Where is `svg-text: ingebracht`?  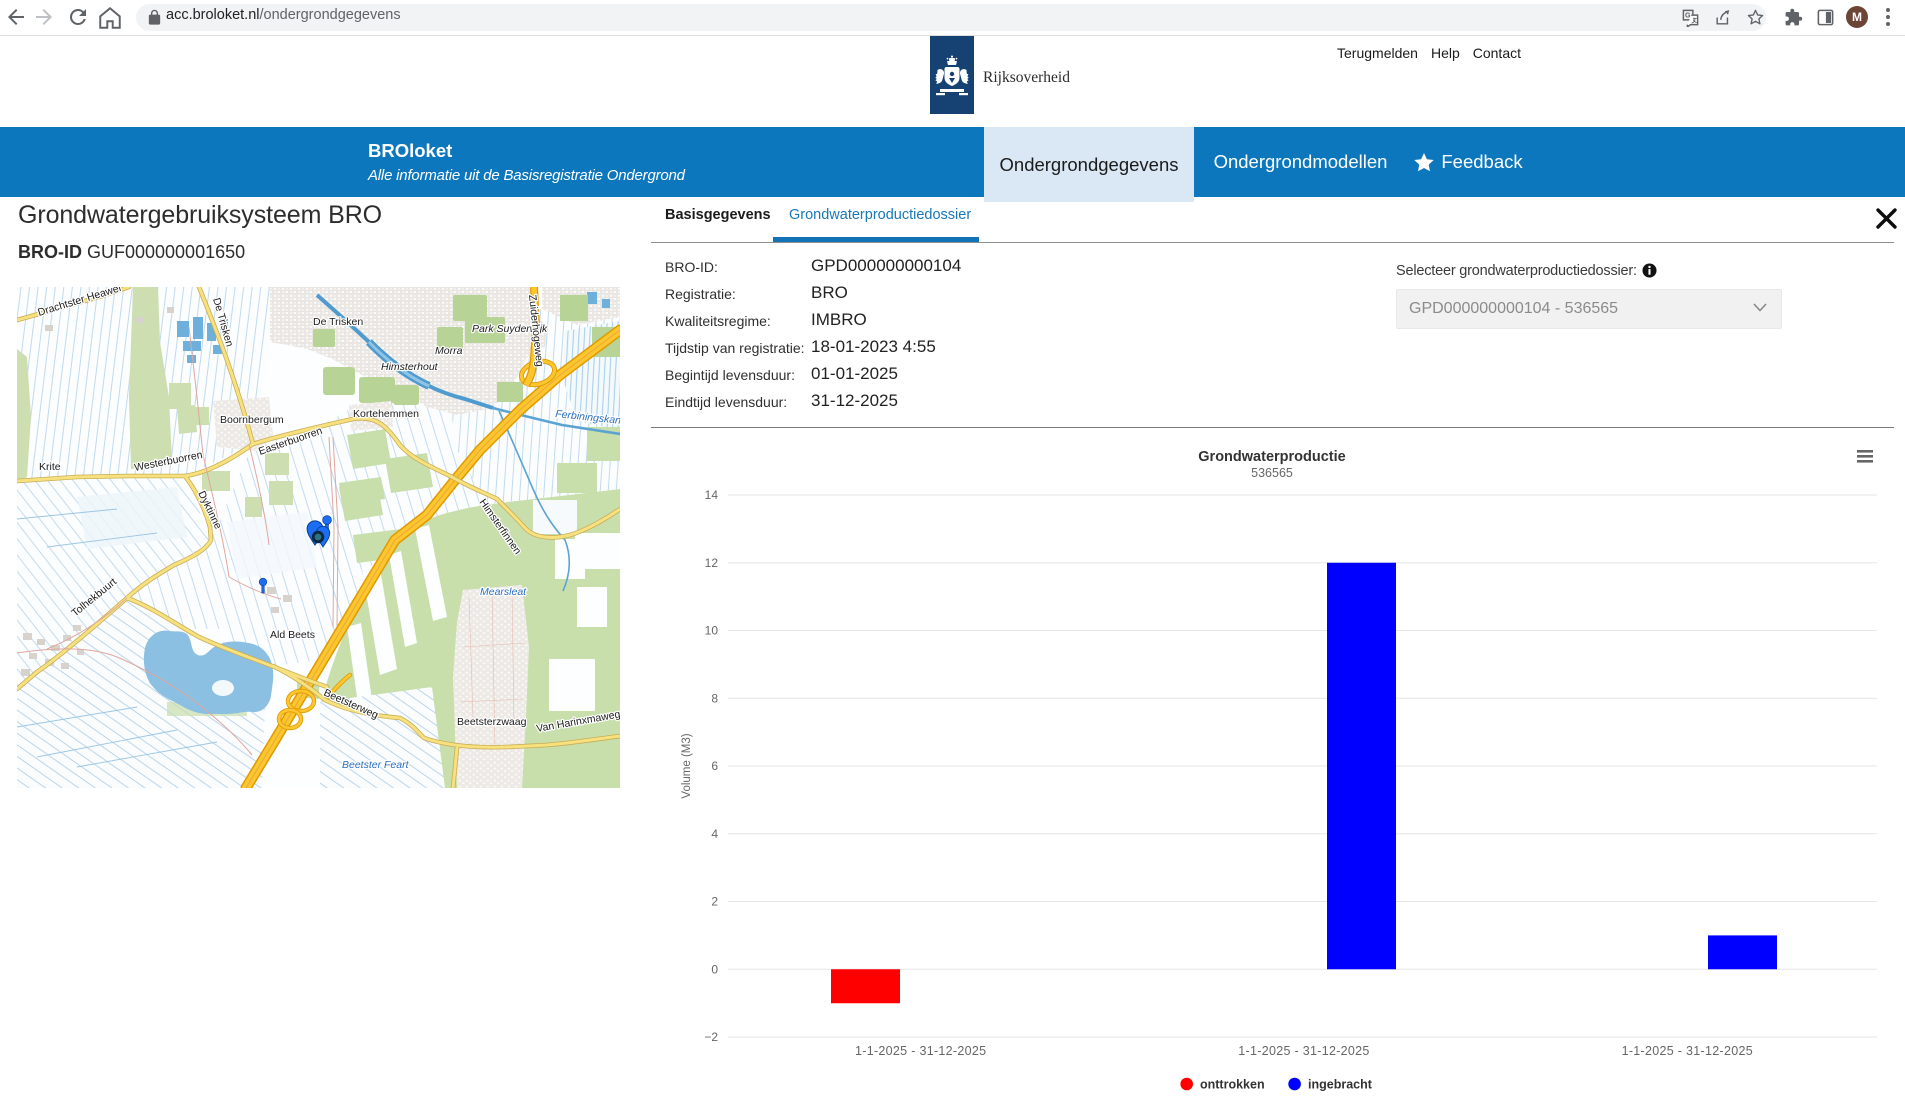
svg-text: ingebracht is located at coordinates (1340, 1085).